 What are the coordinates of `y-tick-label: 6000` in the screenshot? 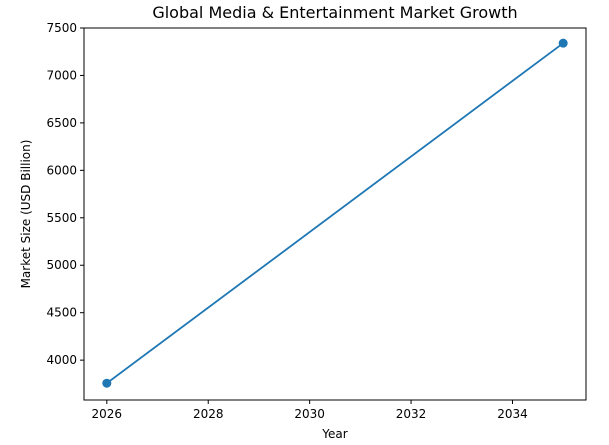 It's located at (61, 170).